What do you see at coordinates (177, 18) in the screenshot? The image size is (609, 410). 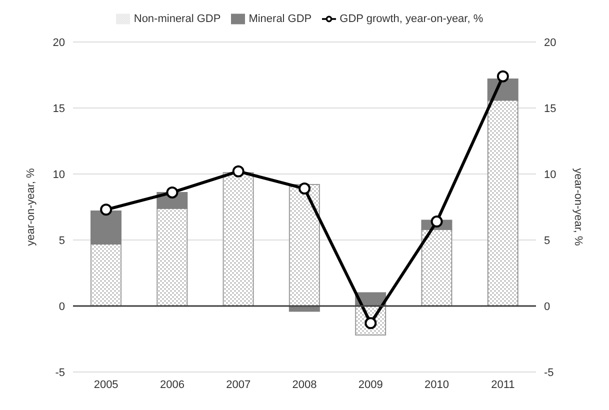 I see `legend-label: Non-mineral GDP` at bounding box center [177, 18].